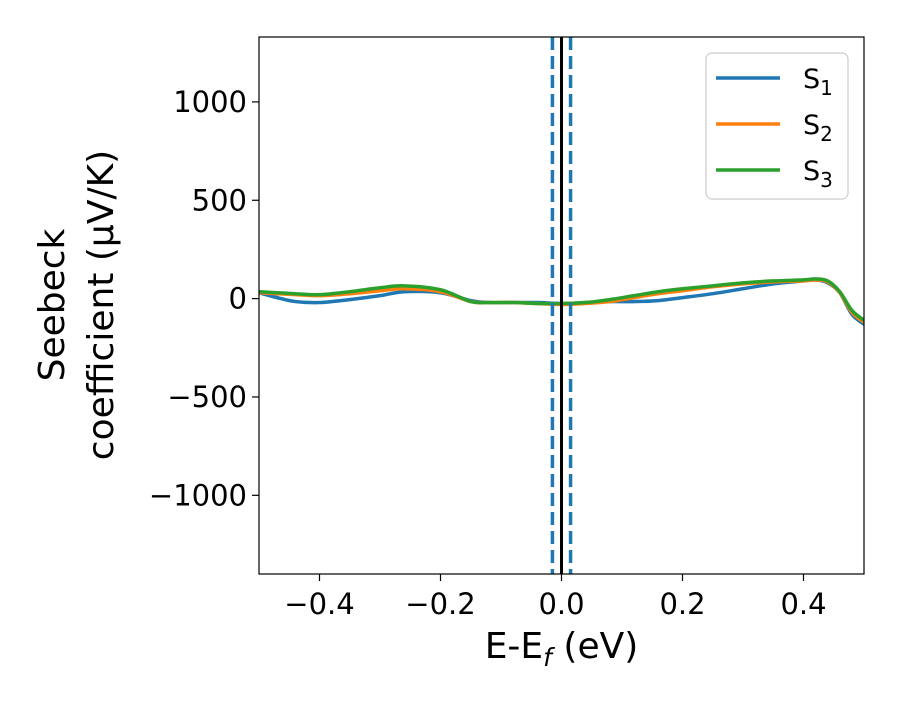 This screenshot has width=900, height=705. What do you see at coordinates (101, 305) in the screenshot?
I see `y-axis-title-line2: coefficient (μV/K)` at bounding box center [101, 305].